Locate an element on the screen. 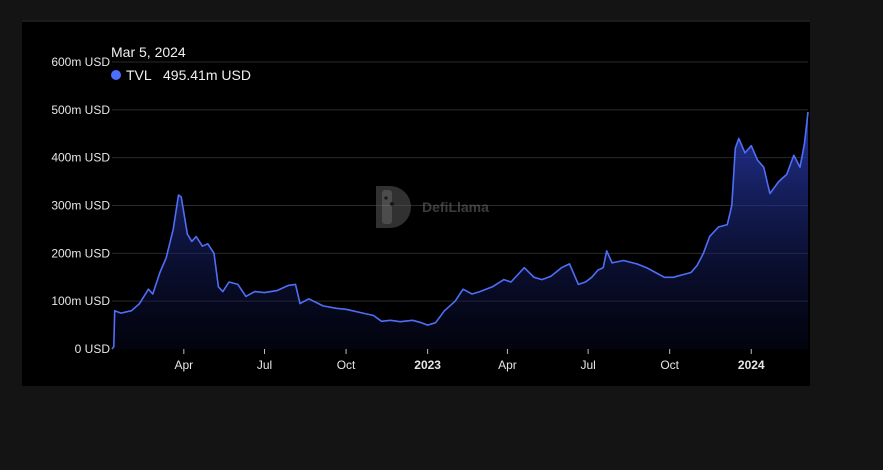 The height and width of the screenshot is (470, 883). y-tick-label: 600m USD is located at coordinates (80, 62).